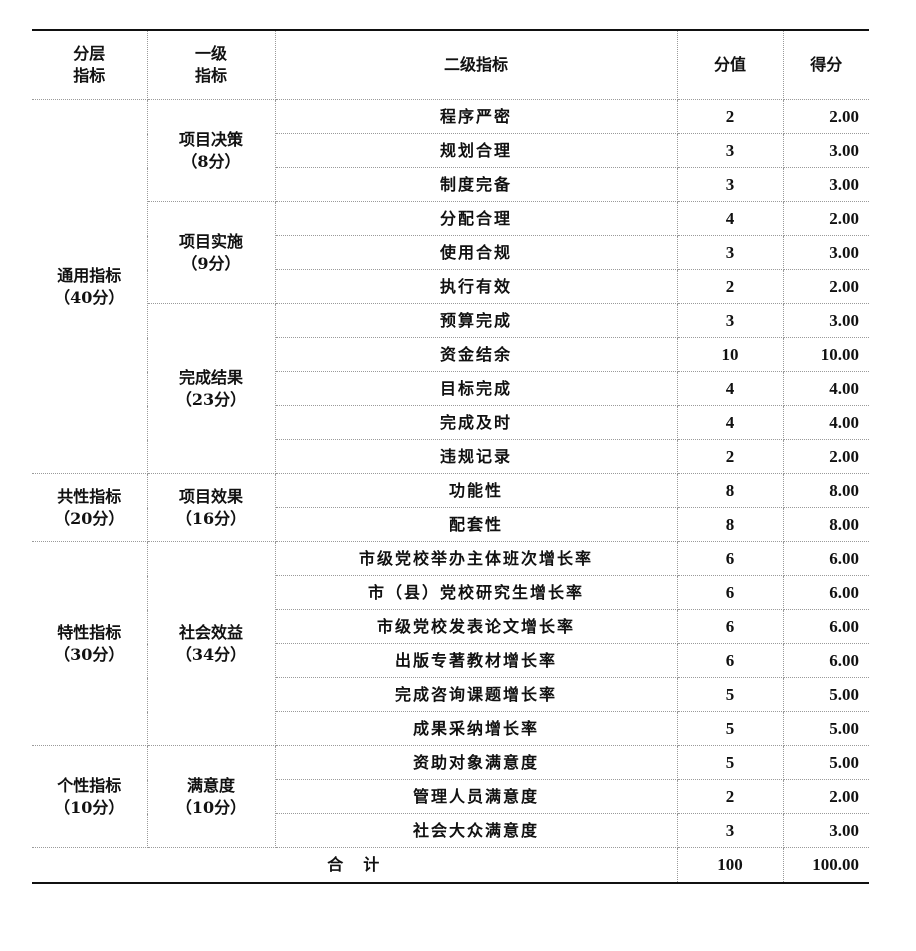  What do you see at coordinates (476, 422) in the screenshot?
I see `level2-indicator-cell: 完成及时` at bounding box center [476, 422].